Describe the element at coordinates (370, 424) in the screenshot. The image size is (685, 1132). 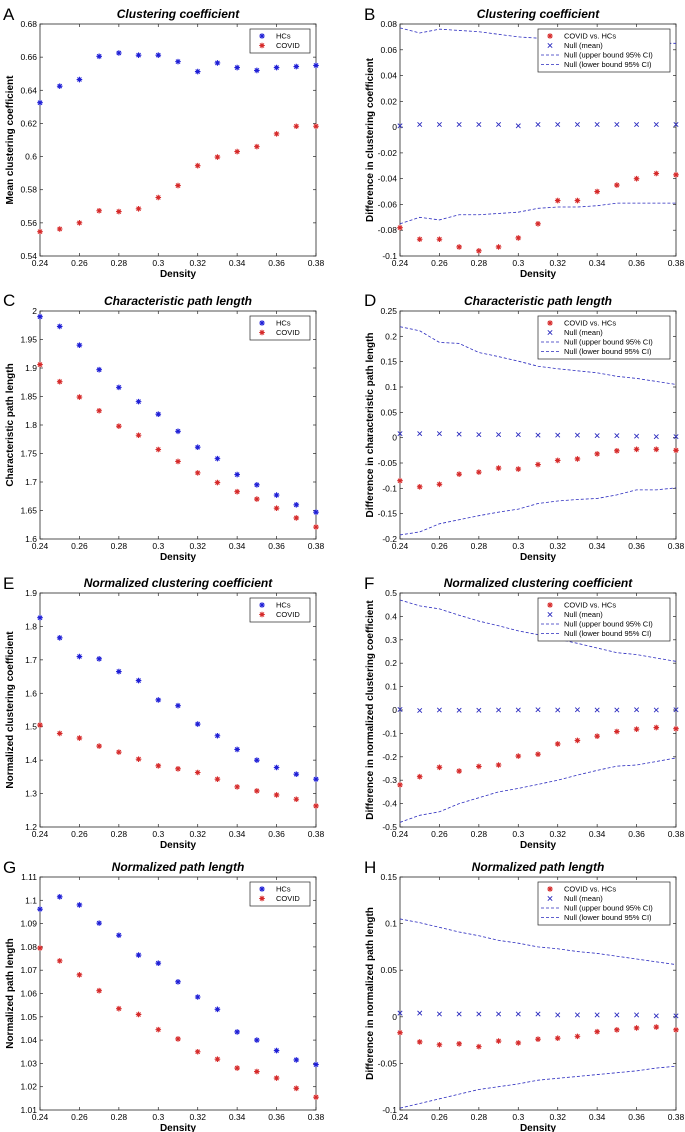
I see `y-axis-label: Difference in characteristic path length` at that location.